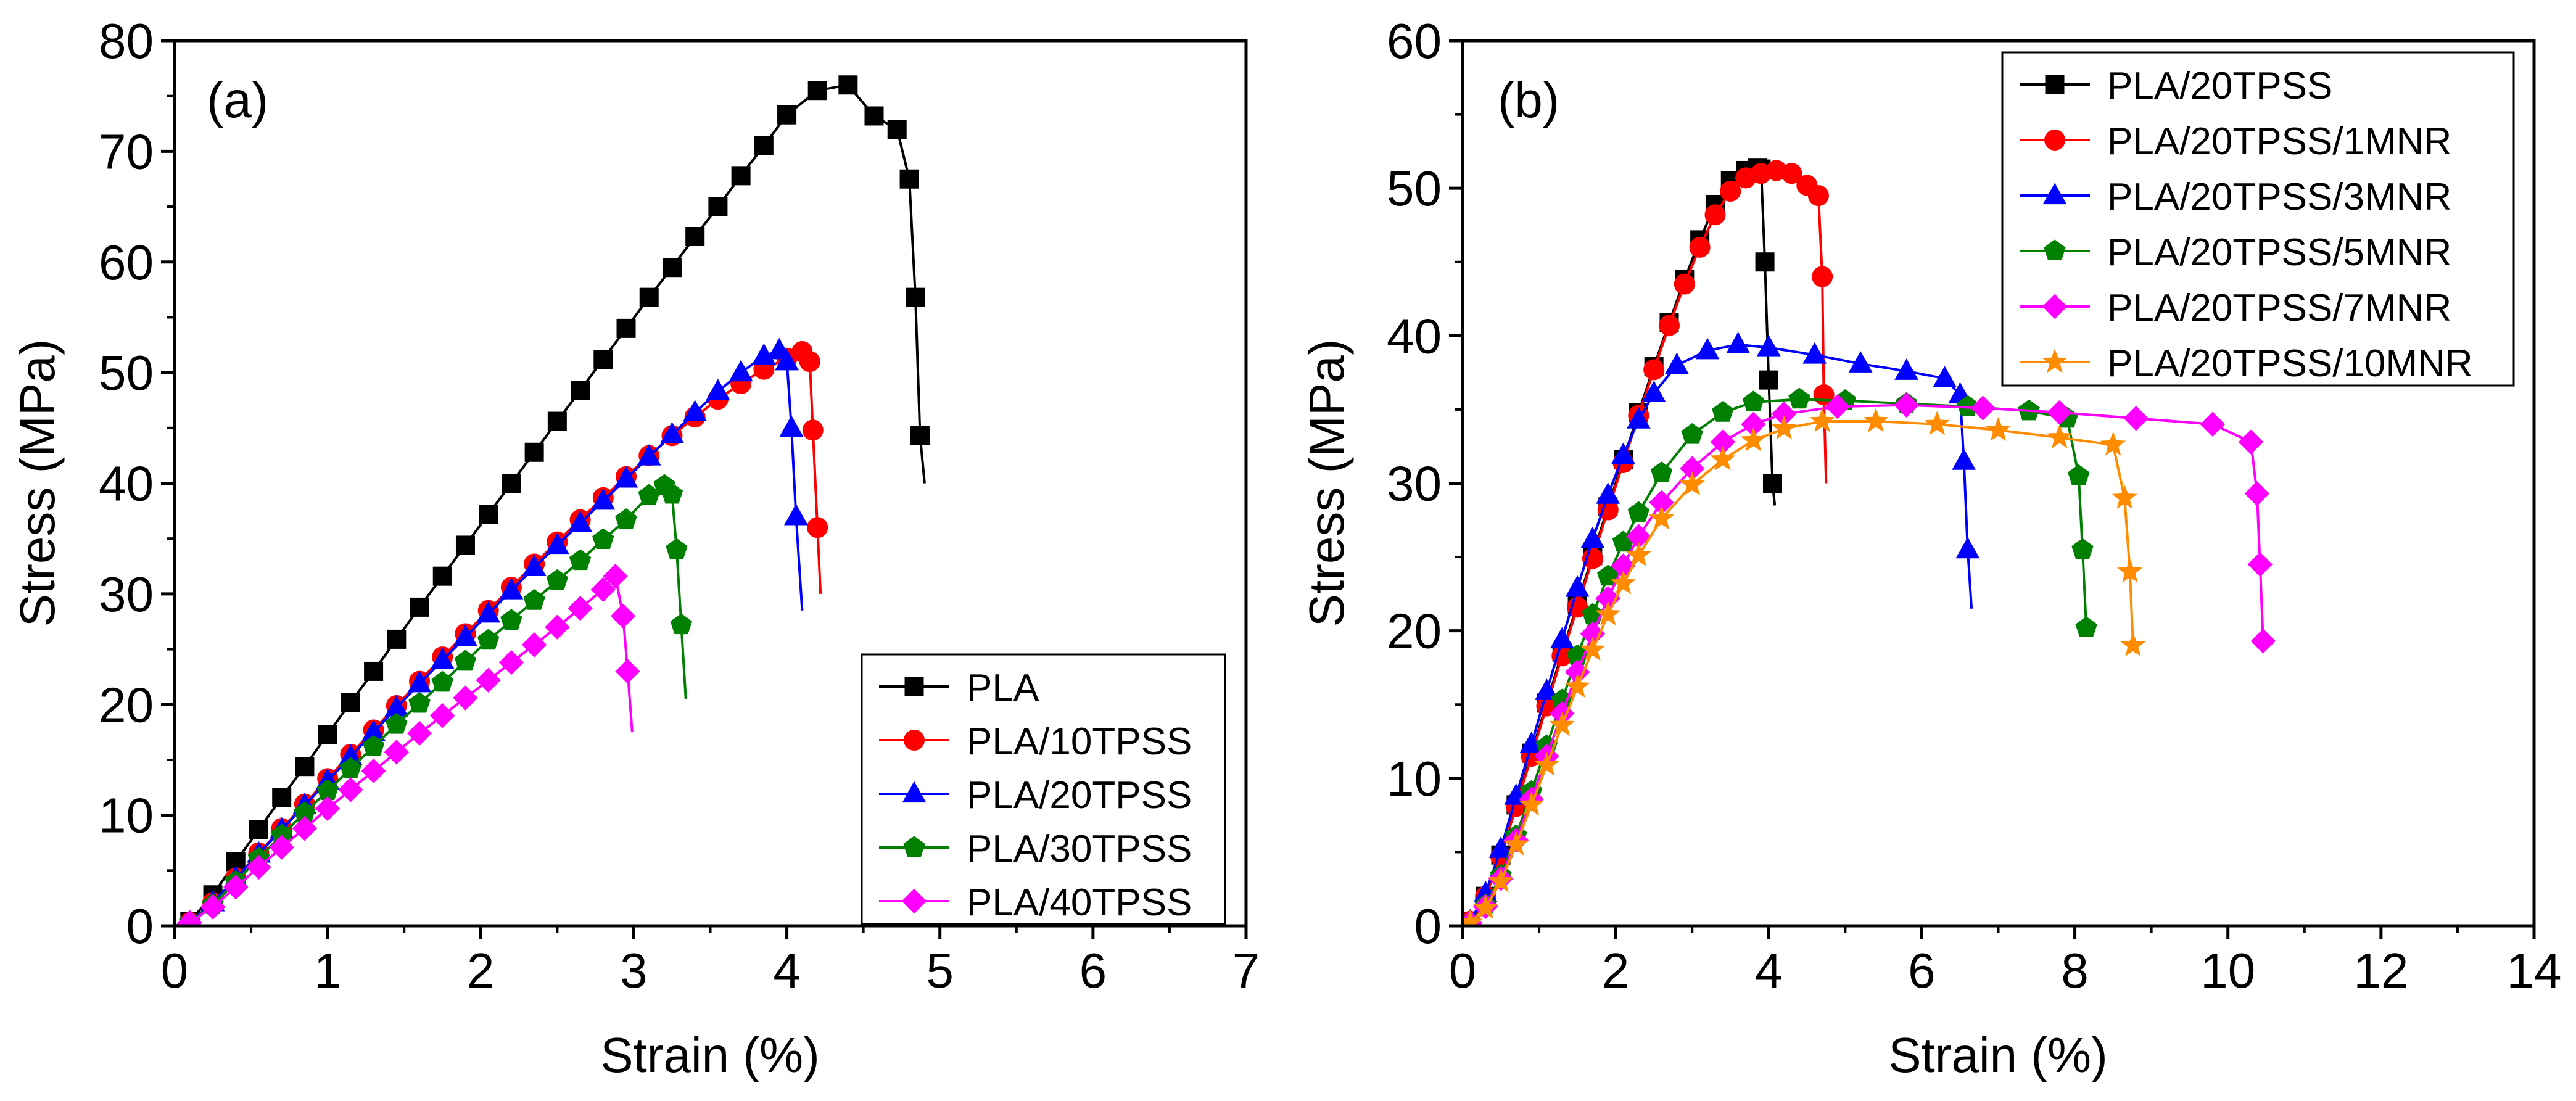 This screenshot has height=1101, width=2576. Describe the element at coordinates (914, 901) in the screenshot. I see `legend-marker-pla-40tpss` at that location.